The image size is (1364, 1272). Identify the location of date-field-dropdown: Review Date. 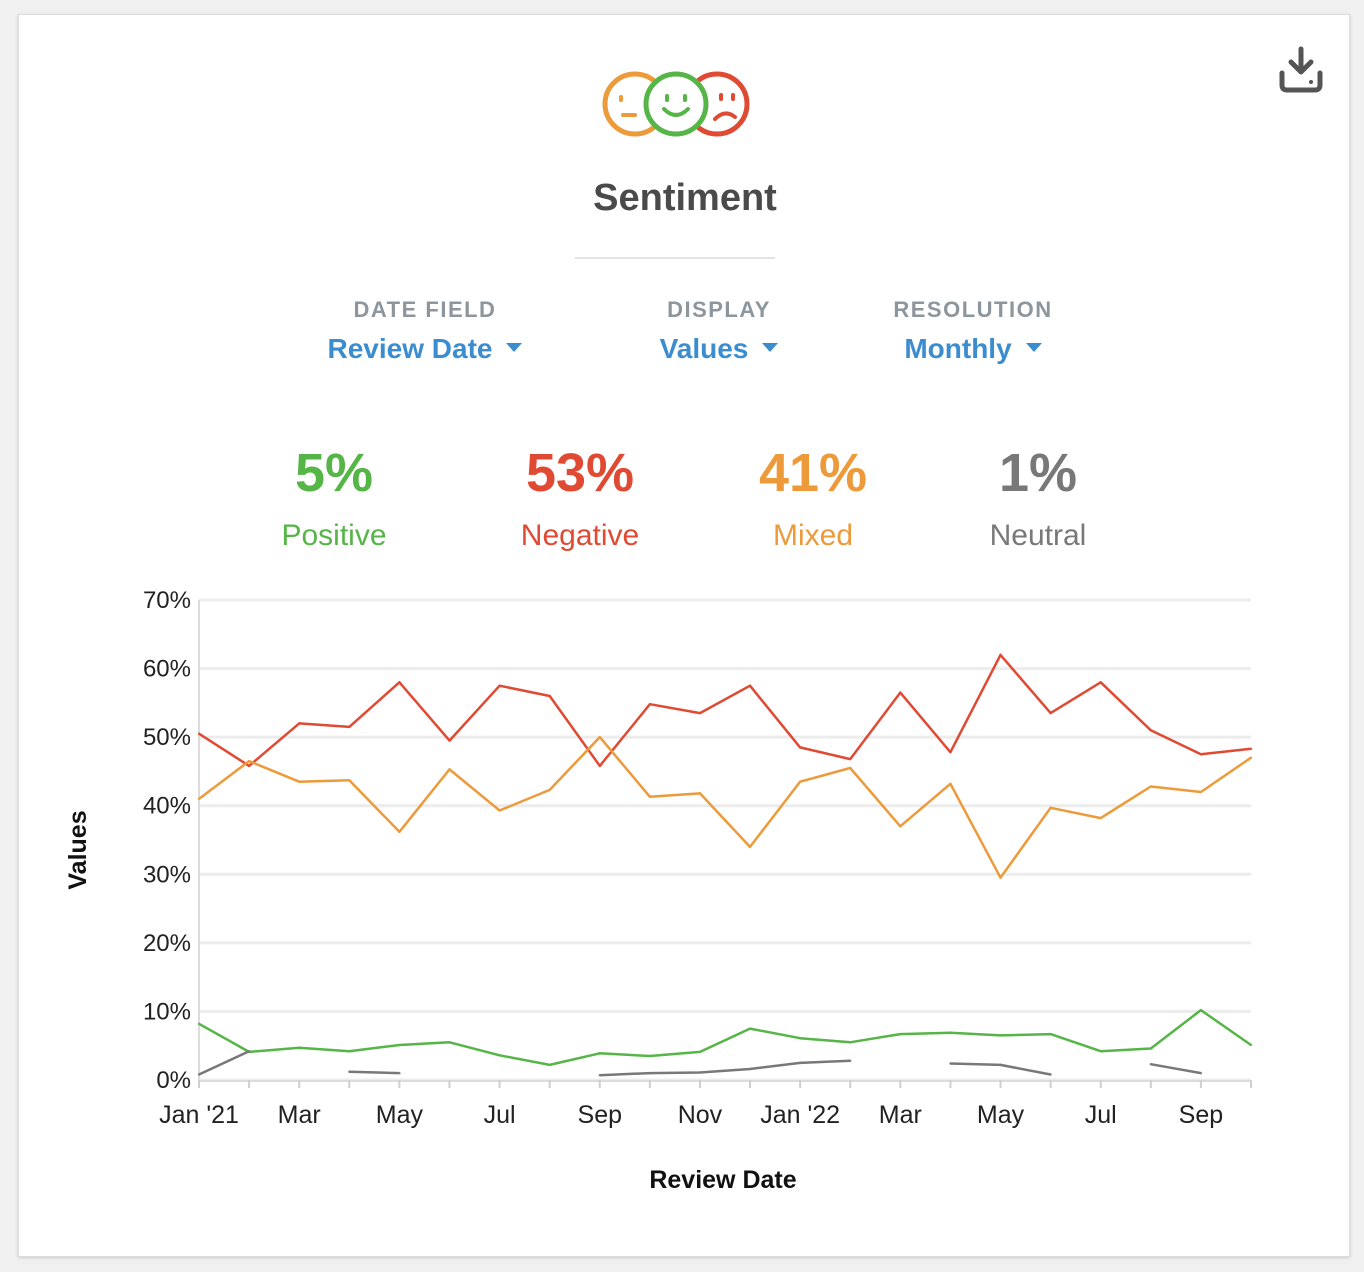
(425, 349).